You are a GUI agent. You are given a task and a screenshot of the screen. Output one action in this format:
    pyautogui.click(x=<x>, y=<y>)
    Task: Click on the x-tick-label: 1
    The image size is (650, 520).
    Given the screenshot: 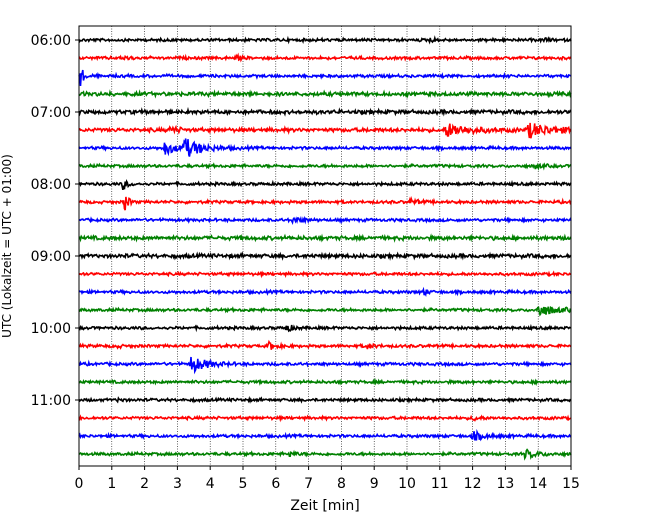 What is the action you would take?
    pyautogui.click(x=111, y=484)
    